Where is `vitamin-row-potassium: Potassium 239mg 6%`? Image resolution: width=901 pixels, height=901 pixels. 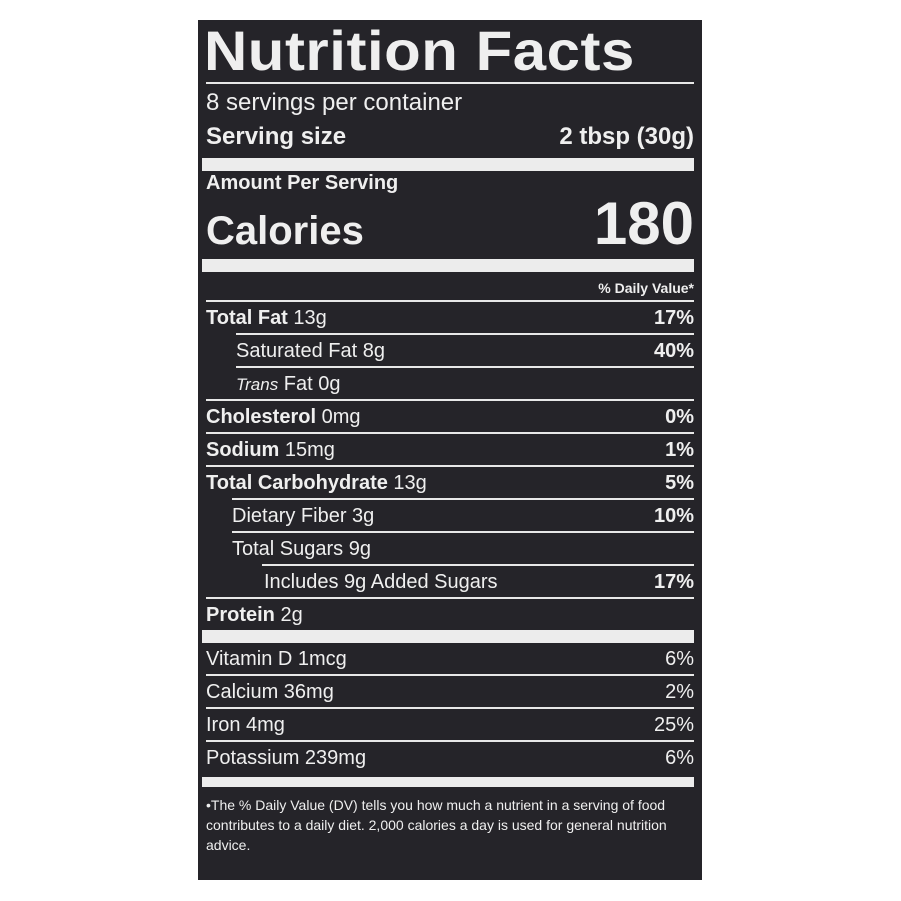
vitamin-row-potassium: Potassium 239mg 6% is located at coordinates (450, 757).